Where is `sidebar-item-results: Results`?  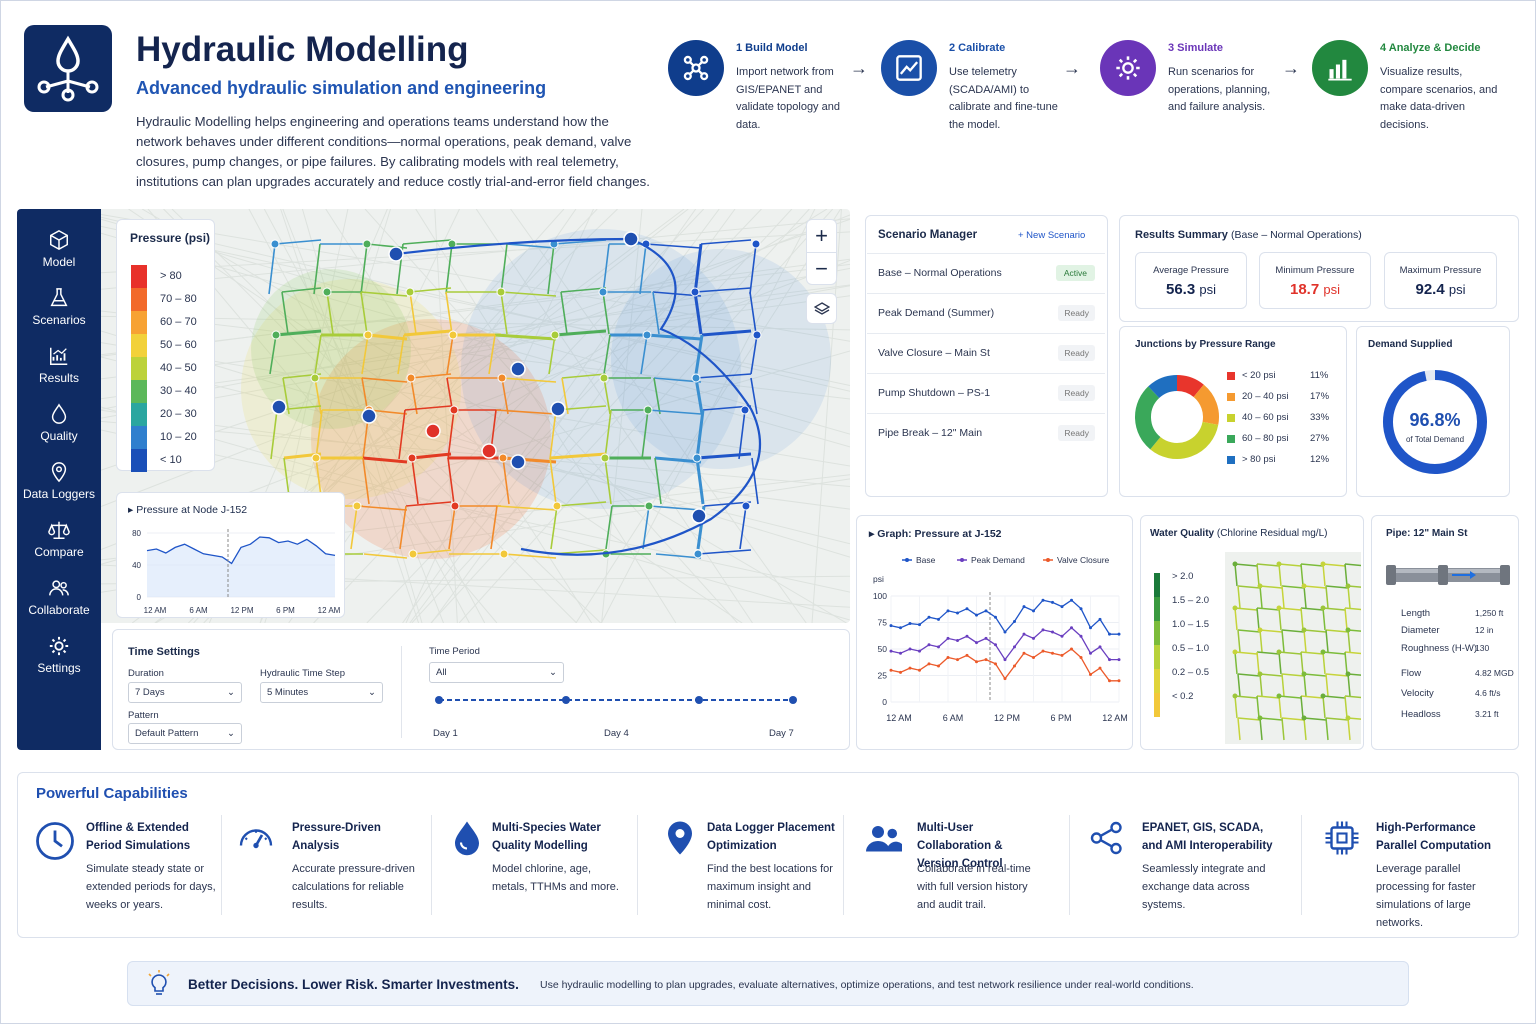 sidebar-item-results: Results is located at coordinates (59, 365).